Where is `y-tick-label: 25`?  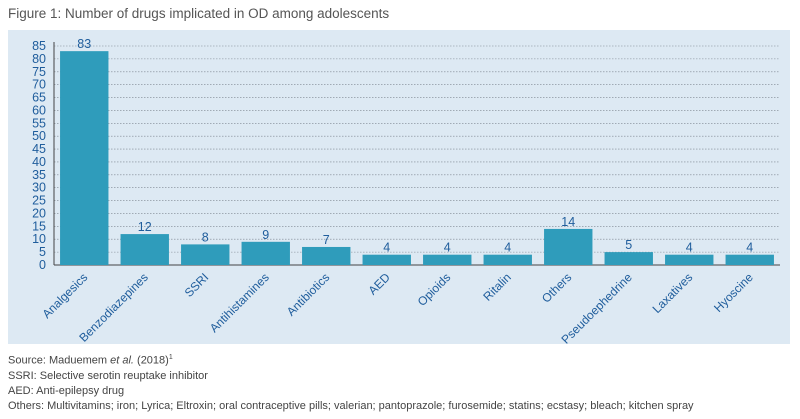 y-tick-label: 25 is located at coordinates (39, 201).